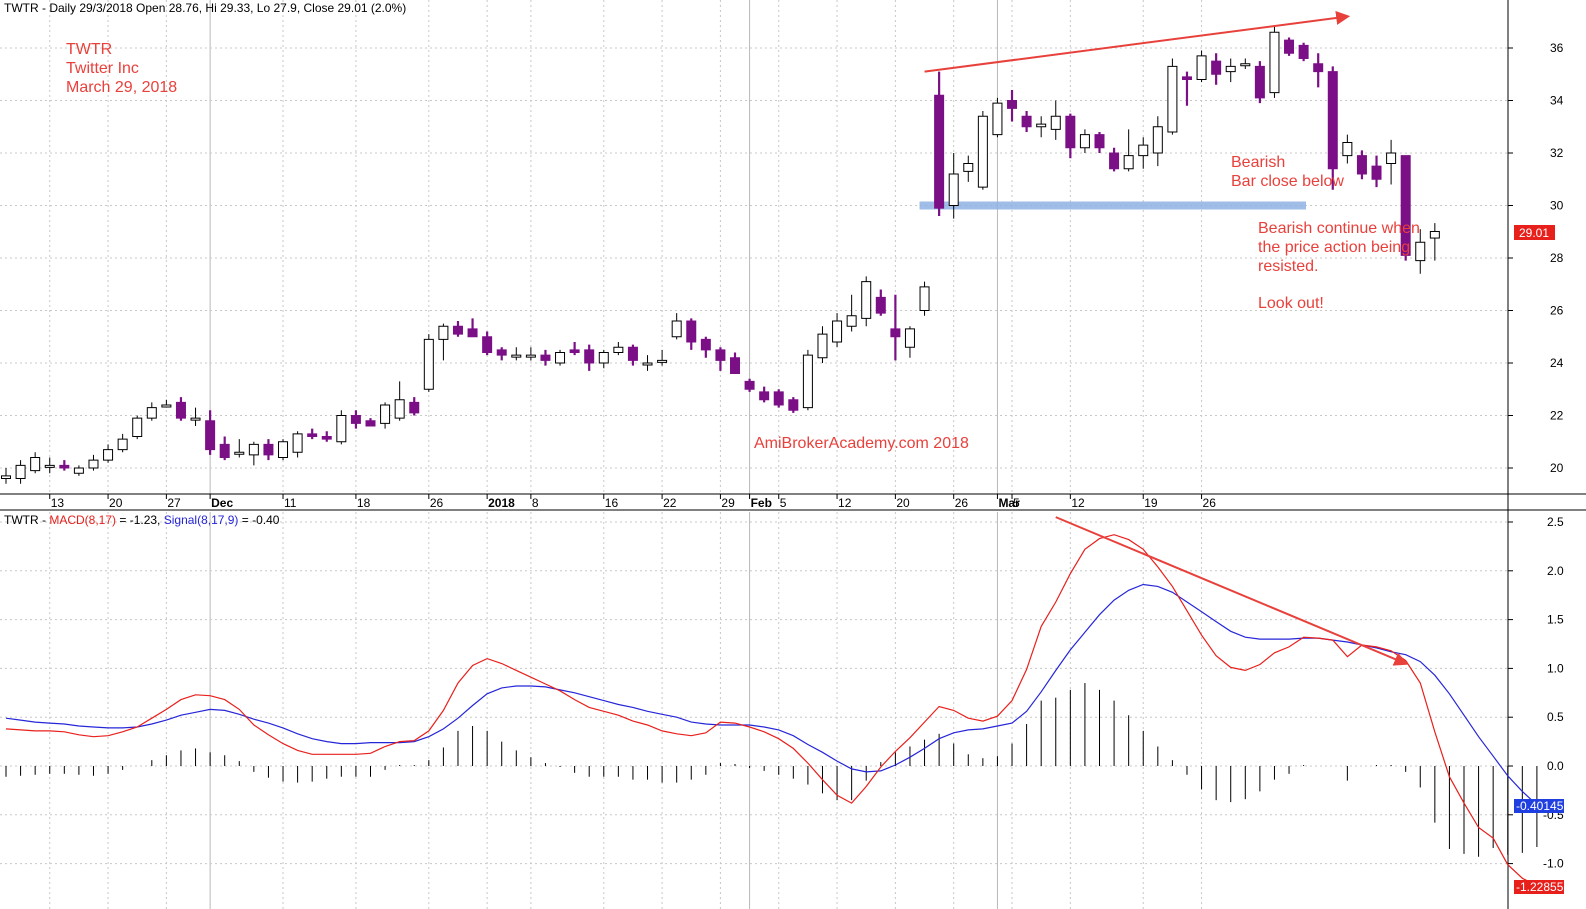 Image resolution: width=1586 pixels, height=909 pixels. Describe the element at coordinates (1553, 864) in the screenshot. I see `macd-y-tick-label: -1.0` at that location.